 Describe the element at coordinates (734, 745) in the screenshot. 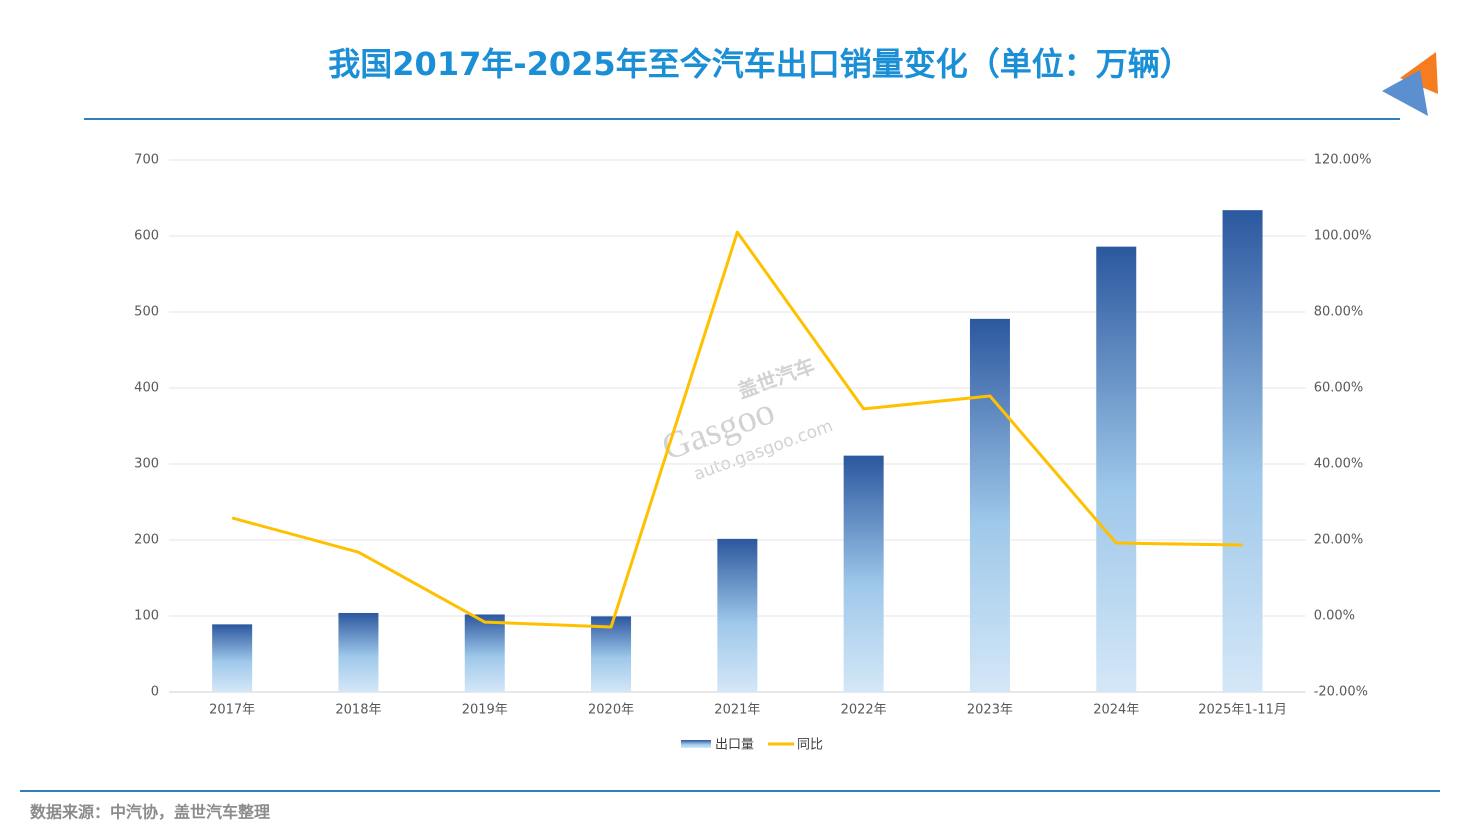

I see `legend-label: 出口量` at that location.